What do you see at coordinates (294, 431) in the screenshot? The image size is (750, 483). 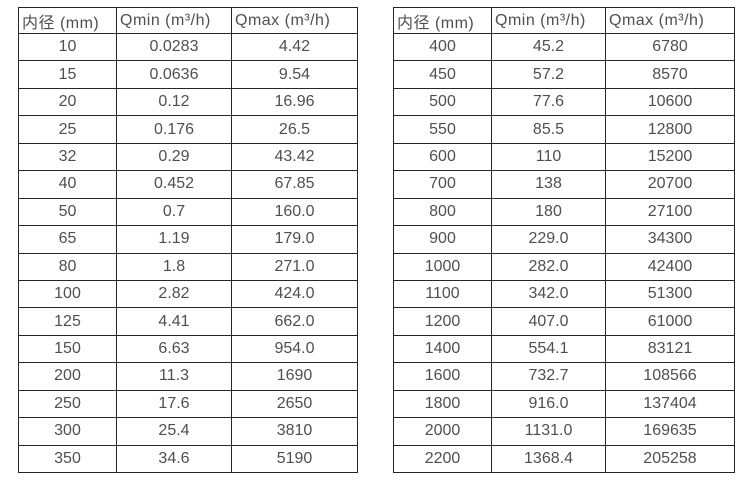 I see `table-cell: 3810` at bounding box center [294, 431].